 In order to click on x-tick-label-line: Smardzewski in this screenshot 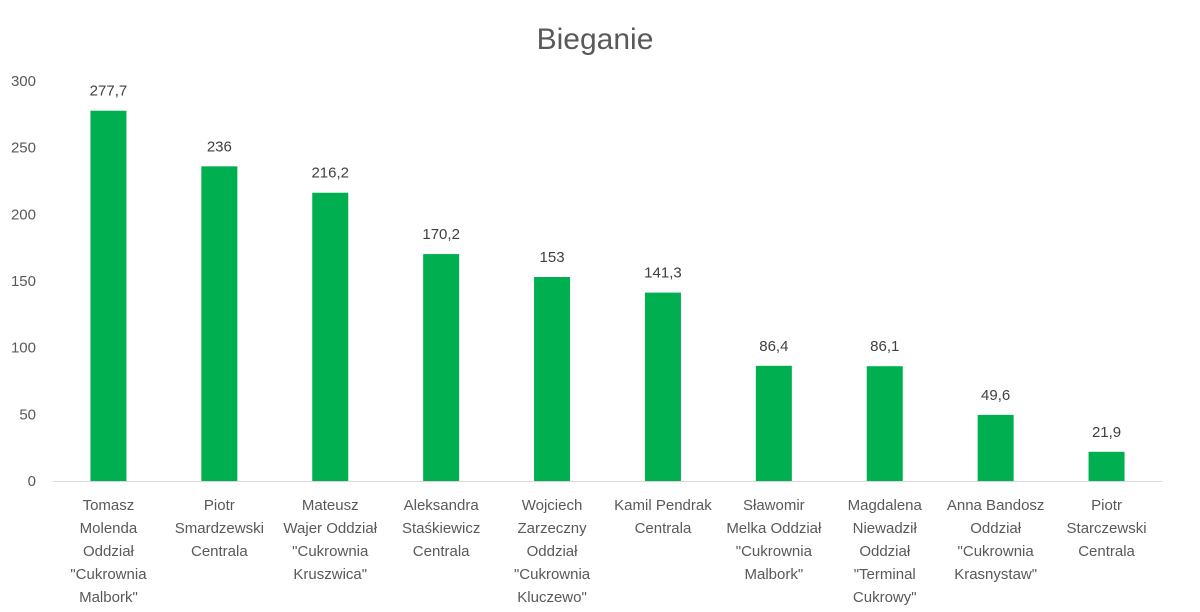, I will do `click(219, 528)`.